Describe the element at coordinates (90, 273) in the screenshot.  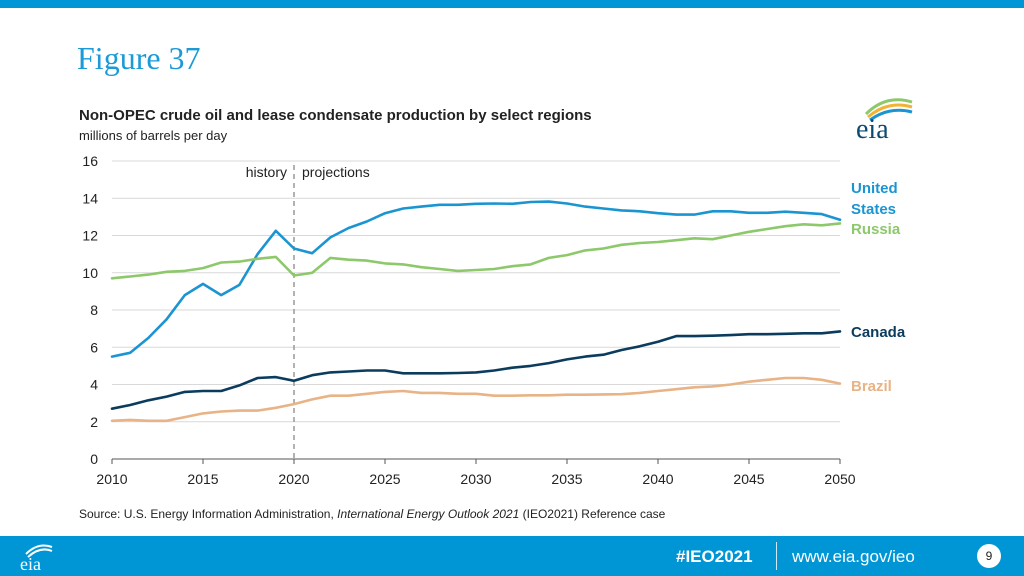
I see `y-tick-label-10: 10` at that location.